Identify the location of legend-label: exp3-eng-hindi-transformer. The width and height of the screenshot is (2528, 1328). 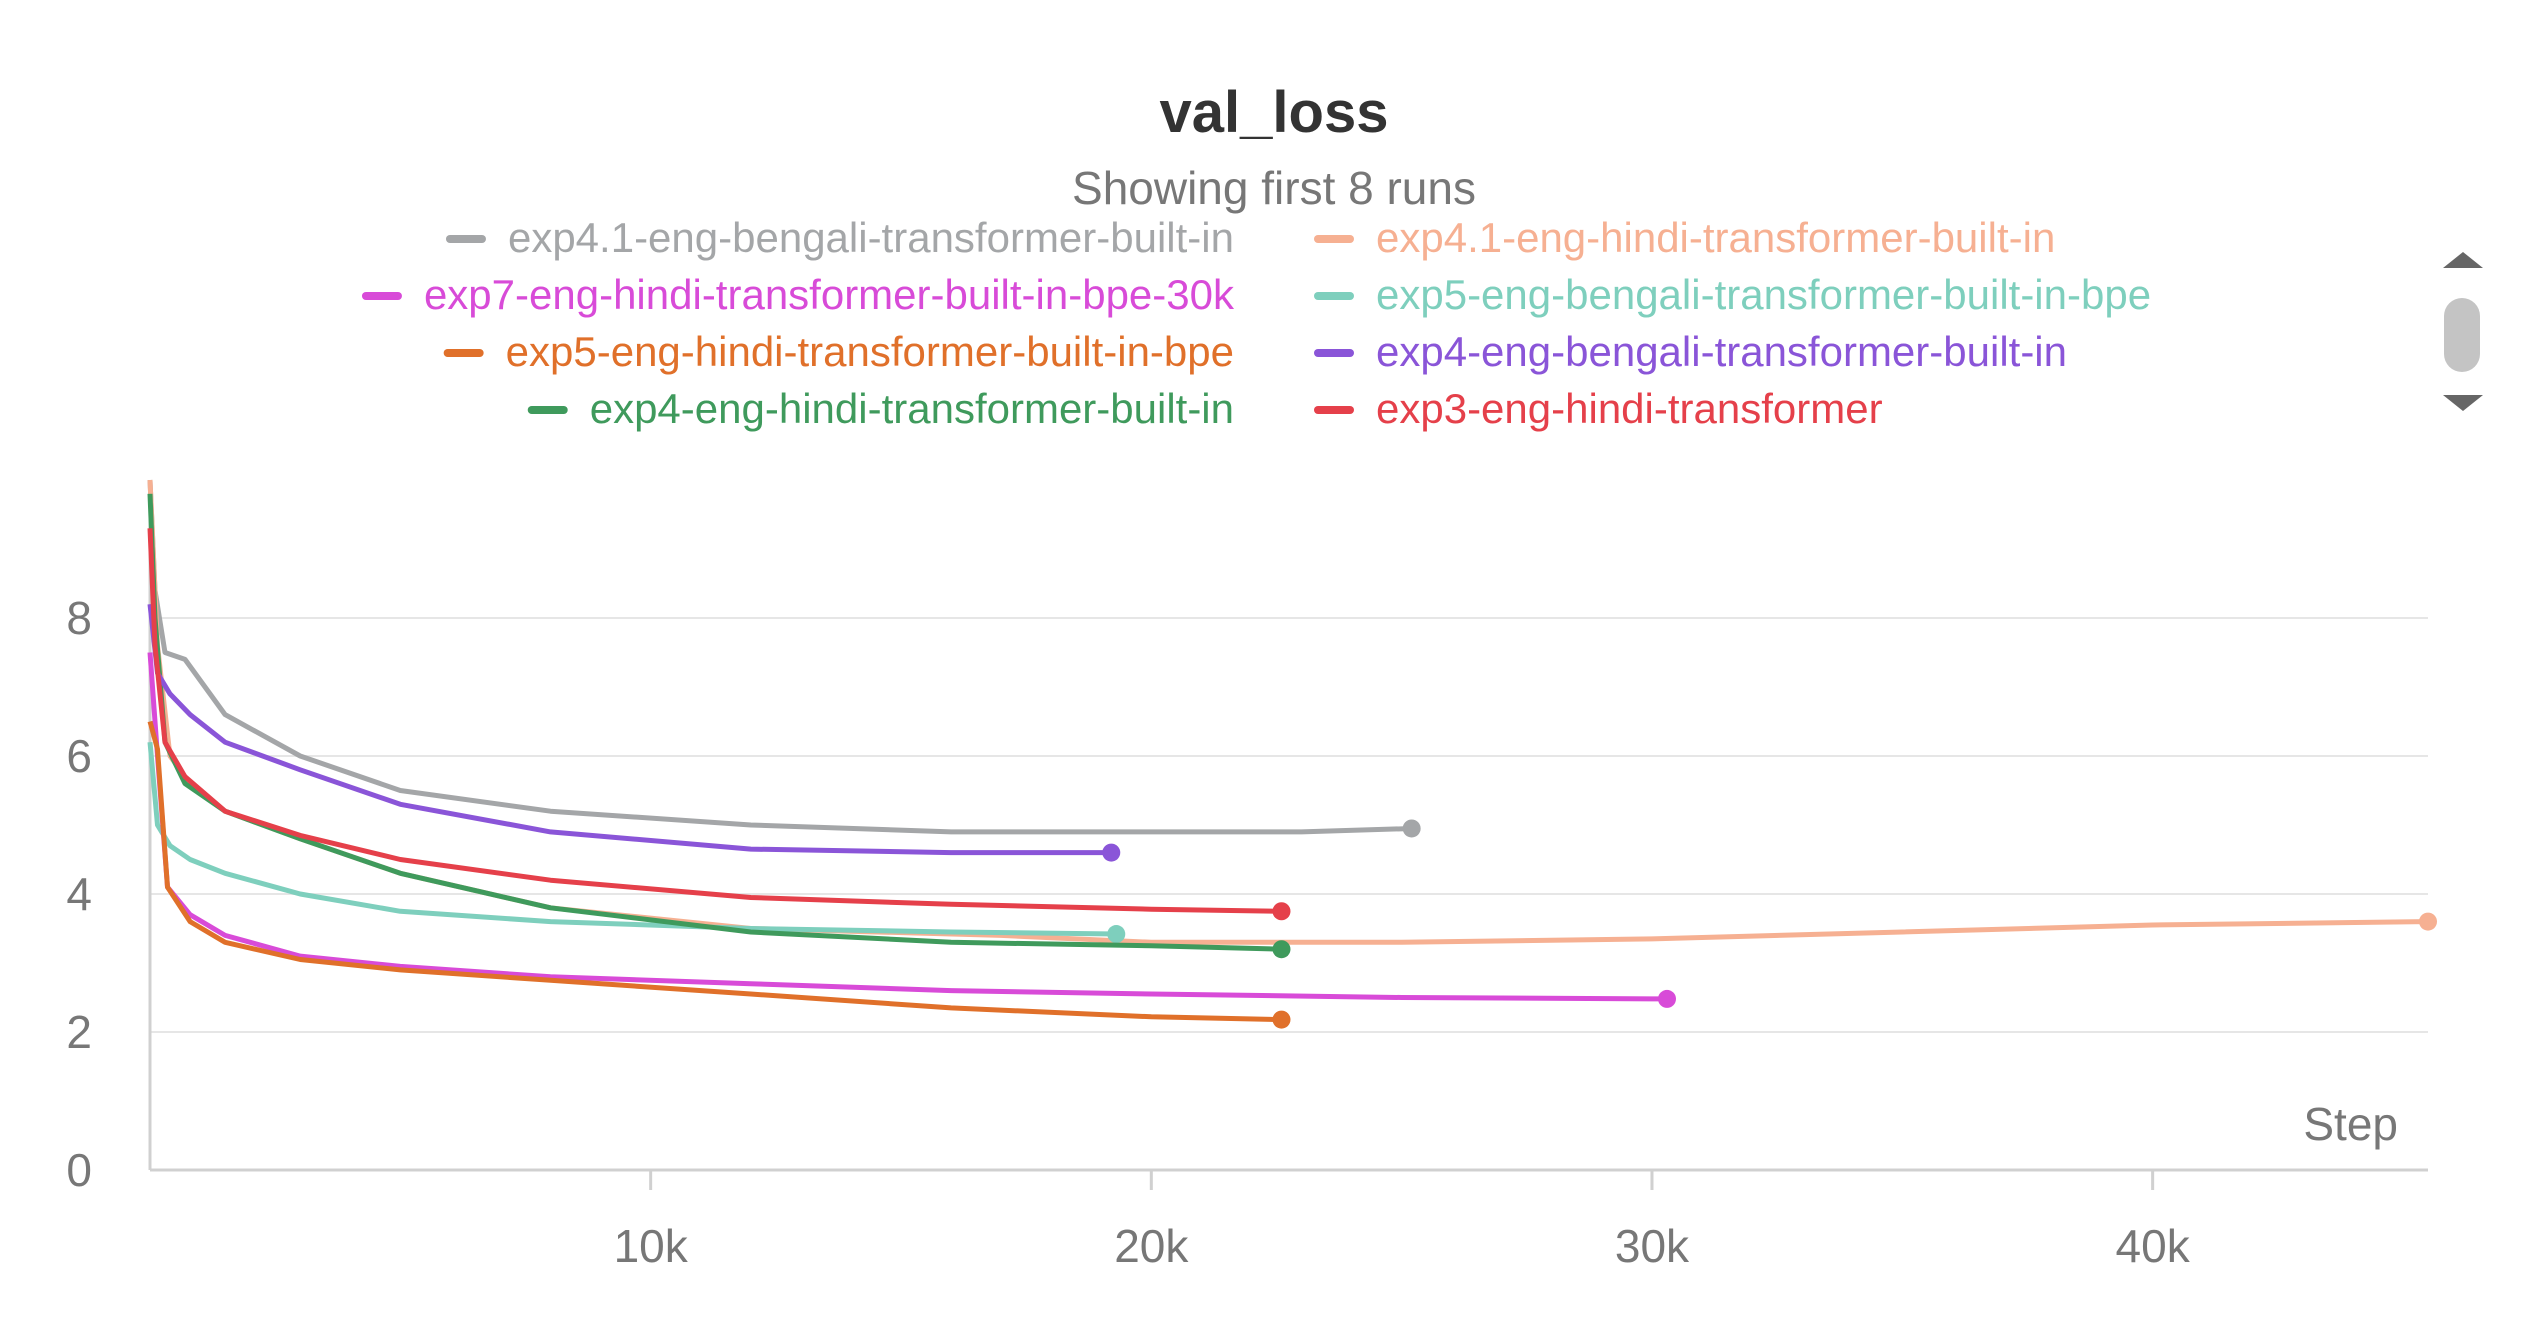
(1629, 408).